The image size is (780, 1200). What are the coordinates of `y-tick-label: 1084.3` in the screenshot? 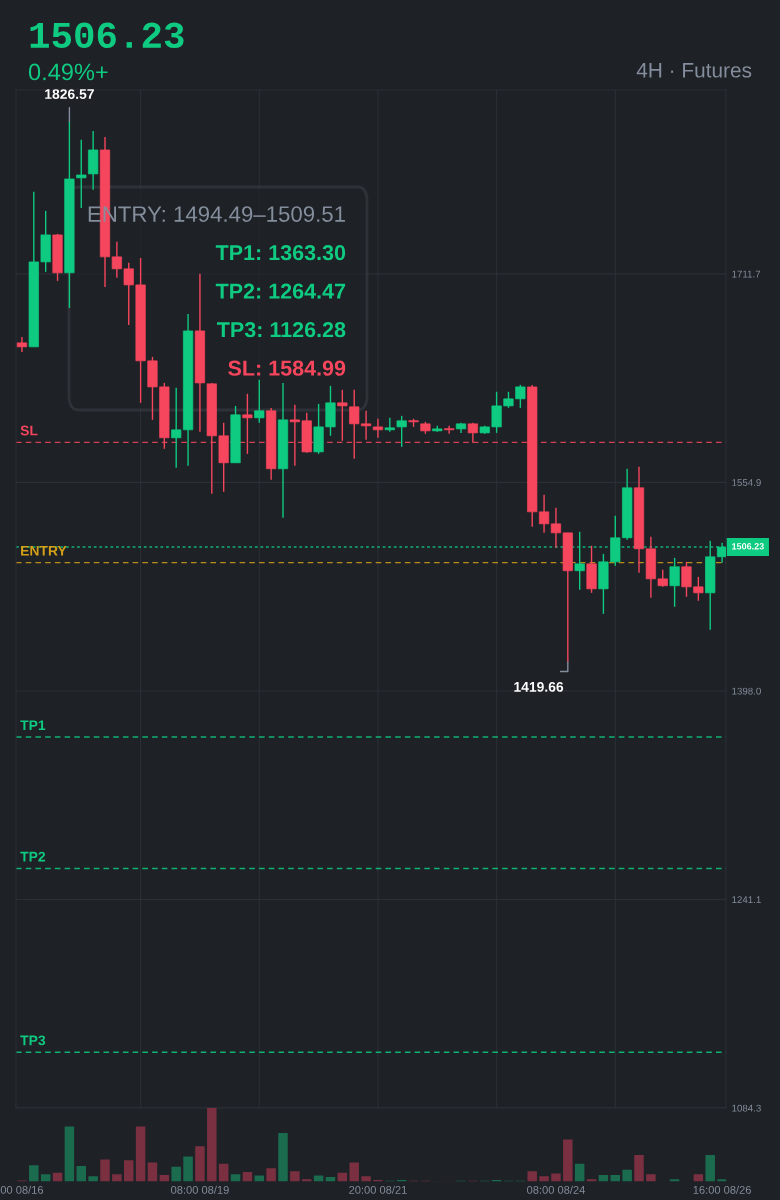 It's located at (746, 1108).